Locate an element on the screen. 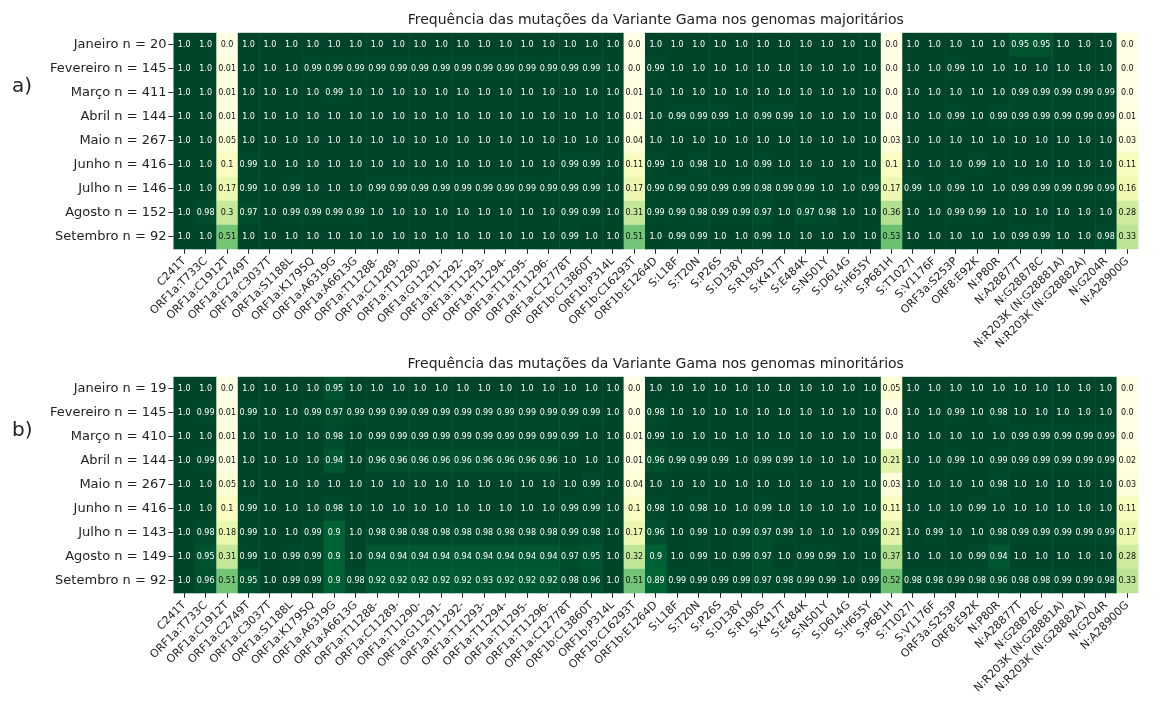 The height and width of the screenshot is (704, 1160). data-label: 0.36 is located at coordinates (891, 212).